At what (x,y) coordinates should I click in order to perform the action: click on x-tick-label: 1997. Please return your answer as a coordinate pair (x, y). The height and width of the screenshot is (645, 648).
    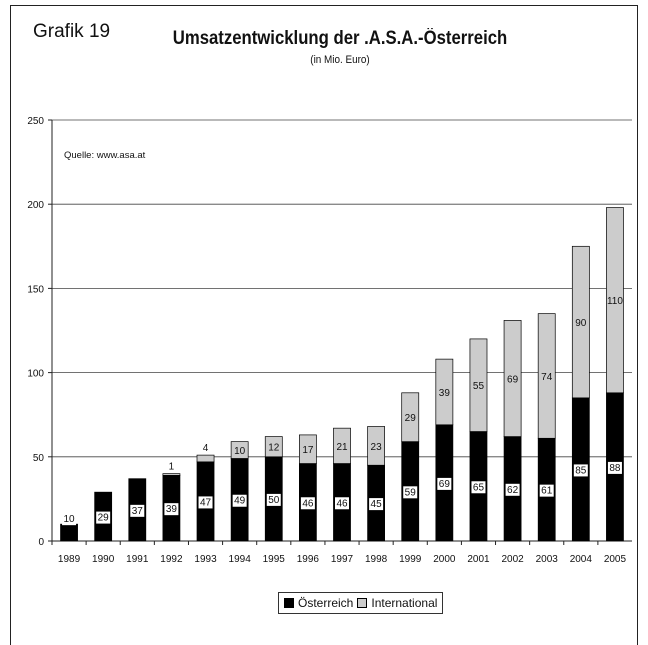
    Looking at the image, I should click on (342, 559).